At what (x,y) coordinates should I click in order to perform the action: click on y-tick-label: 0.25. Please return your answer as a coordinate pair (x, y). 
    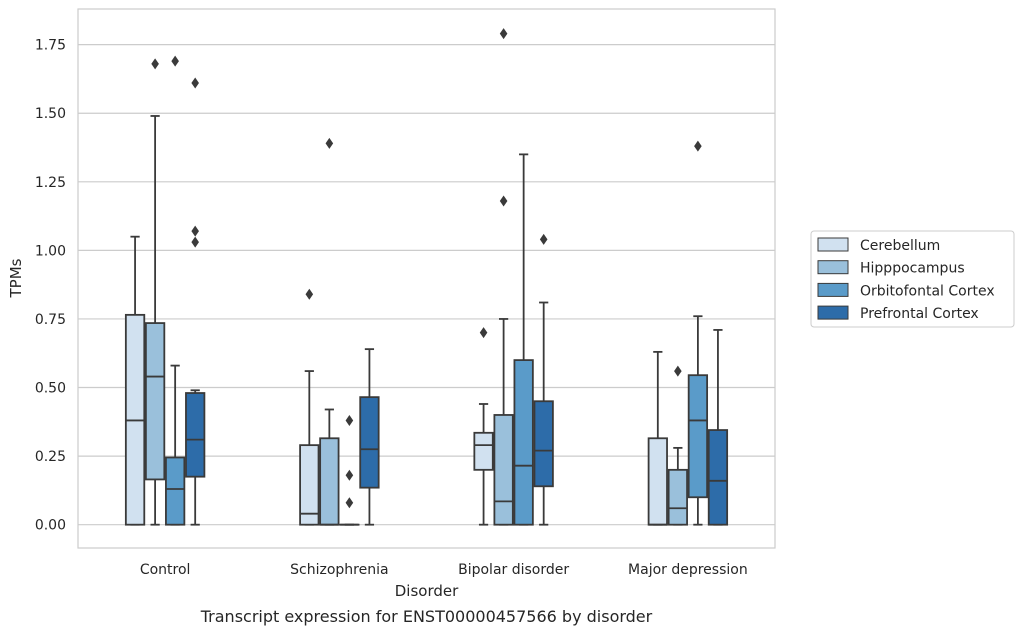
    Looking at the image, I should click on (50, 457).